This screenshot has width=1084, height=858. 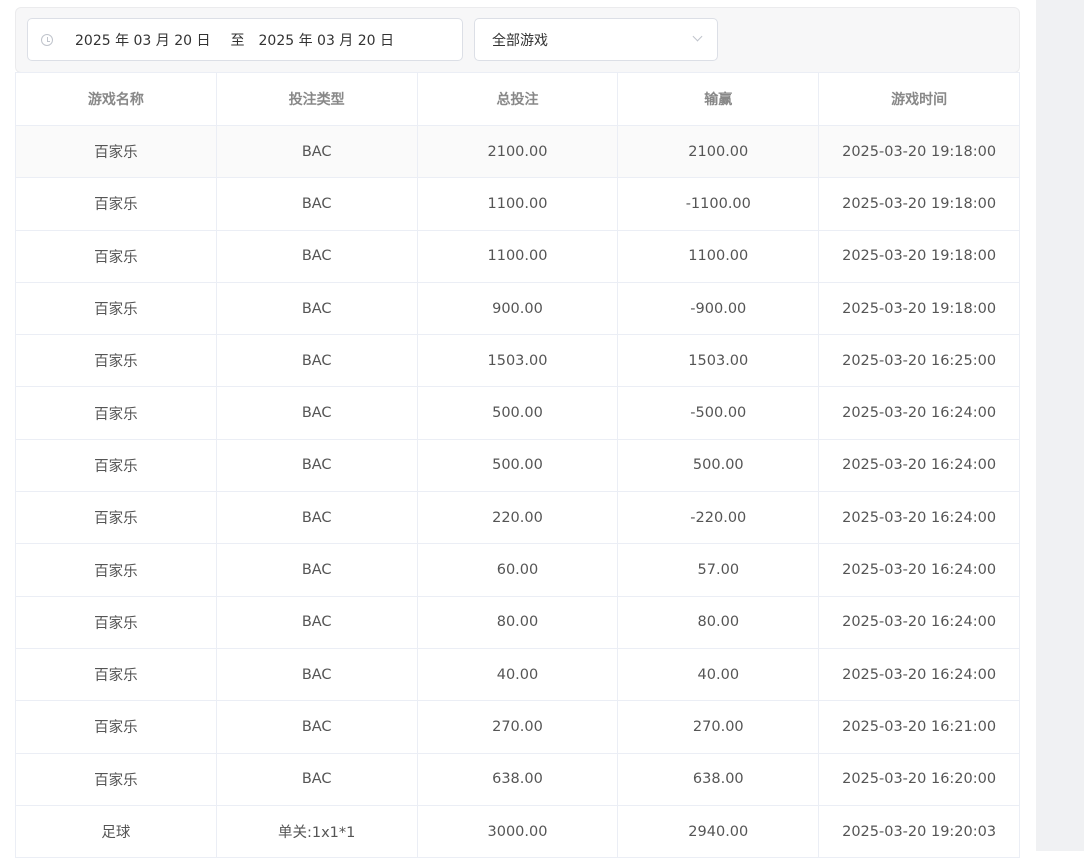 I want to click on table-cell: 2025-03-20 16:21:00, so click(x=919, y=727).